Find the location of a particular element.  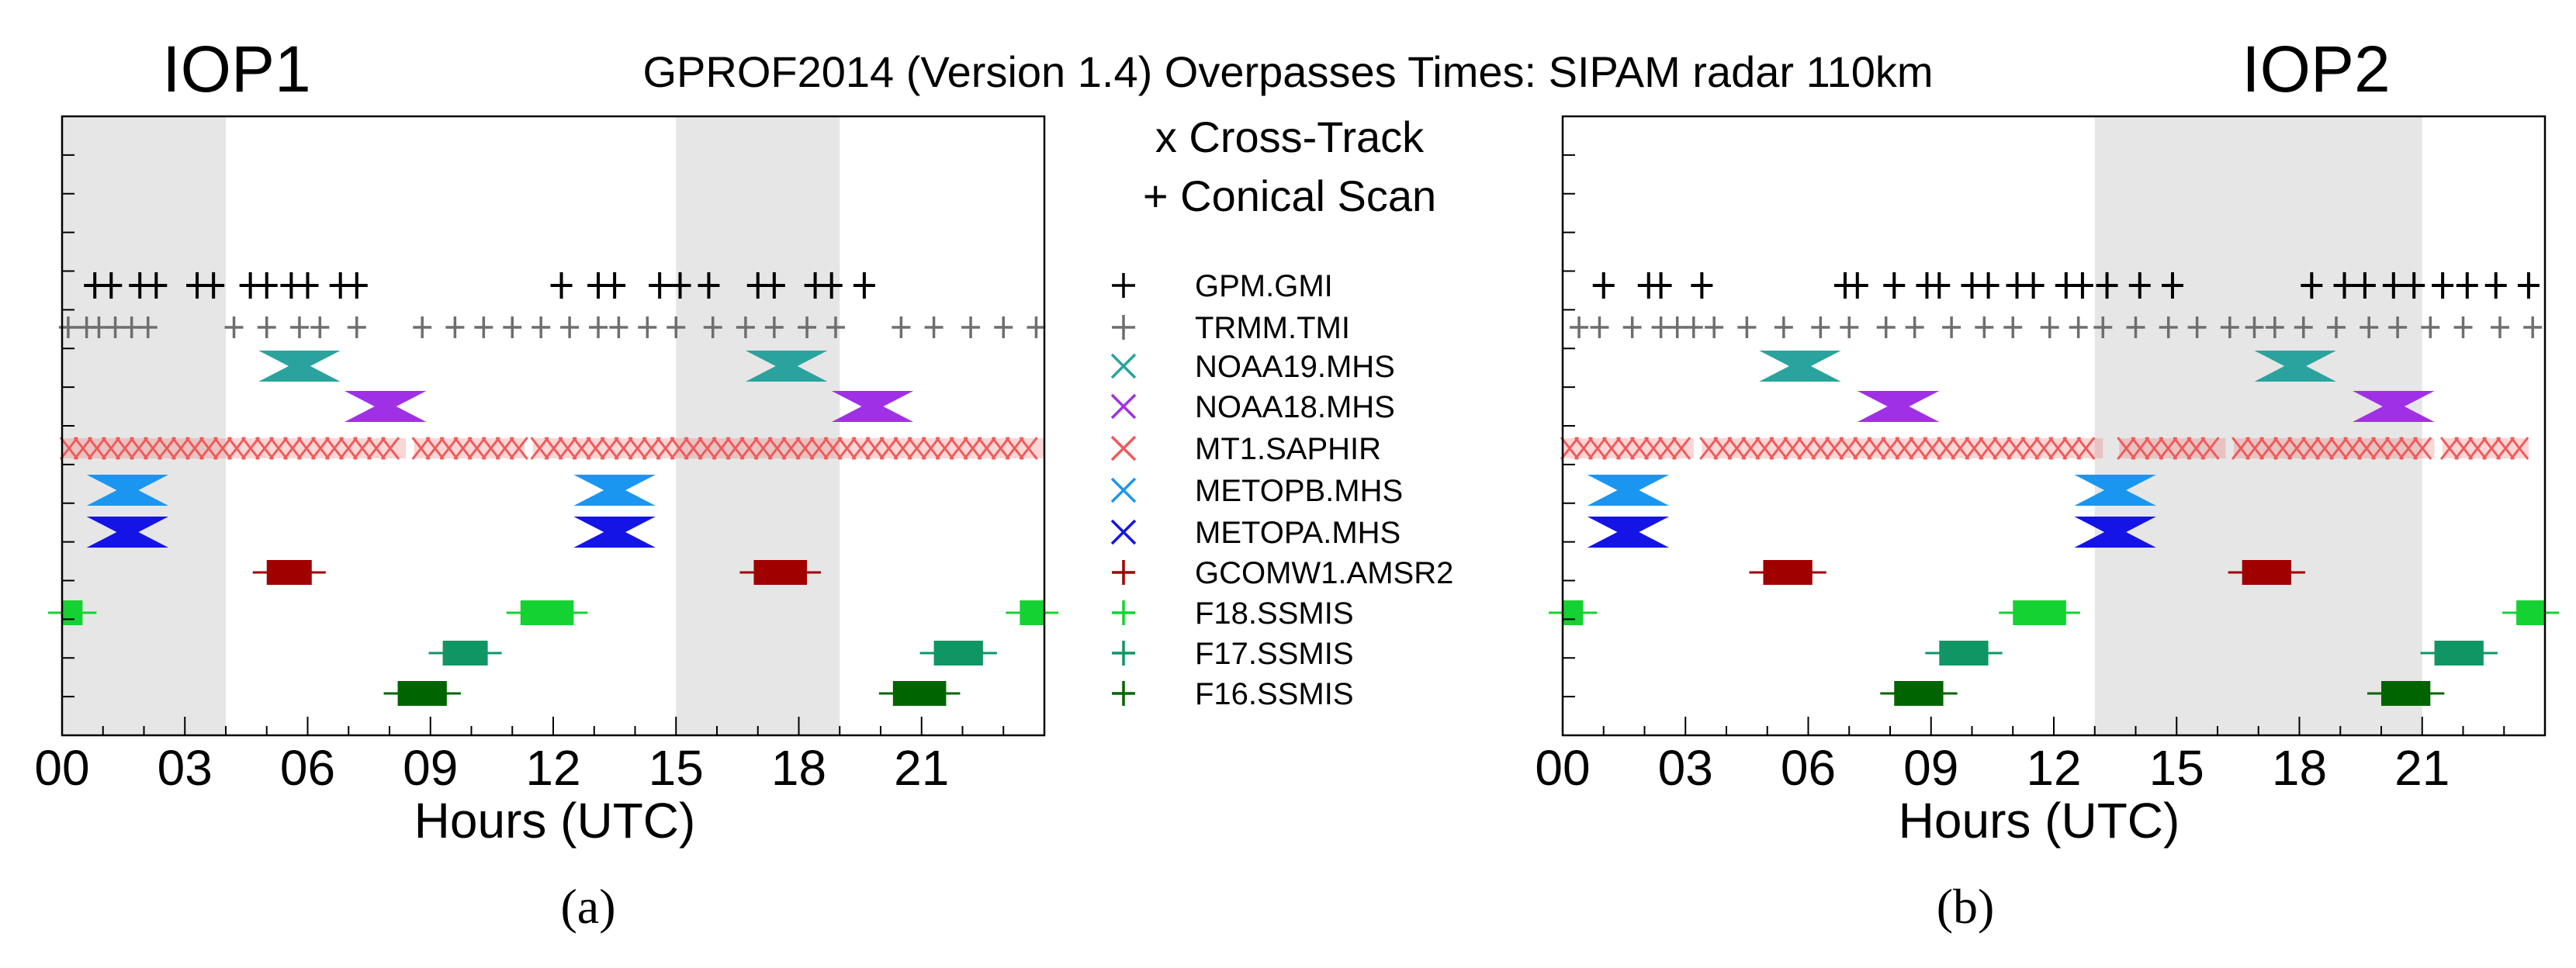

panel-b-xtick-label-1: 03 is located at coordinates (1685, 768).